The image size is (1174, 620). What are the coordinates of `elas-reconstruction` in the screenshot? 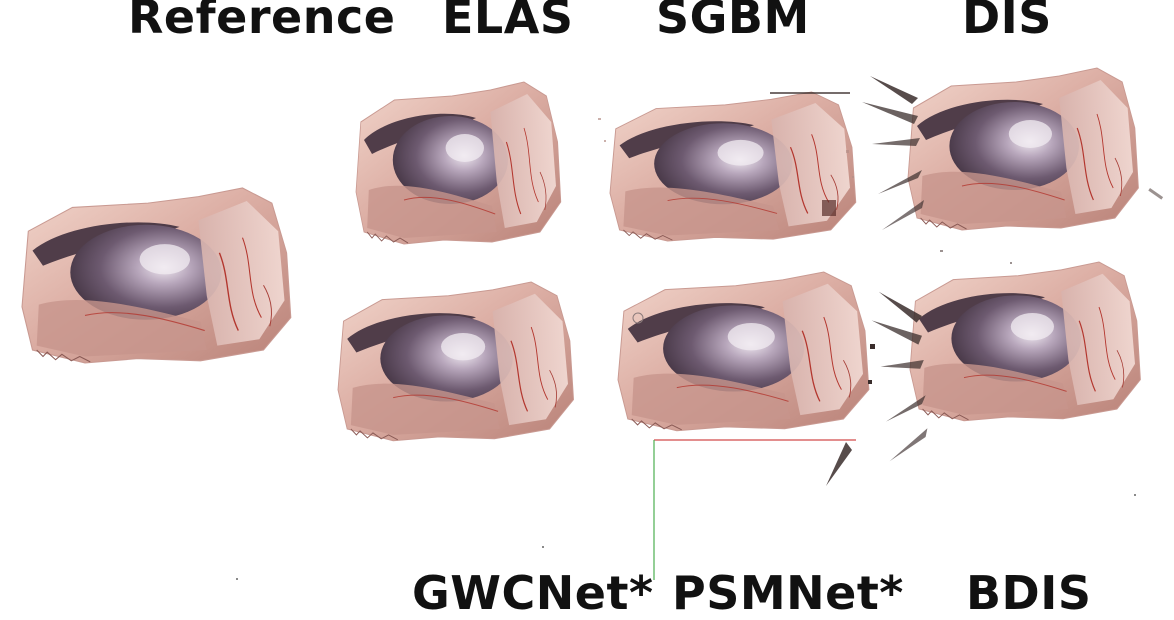 It's located at (458, 163).